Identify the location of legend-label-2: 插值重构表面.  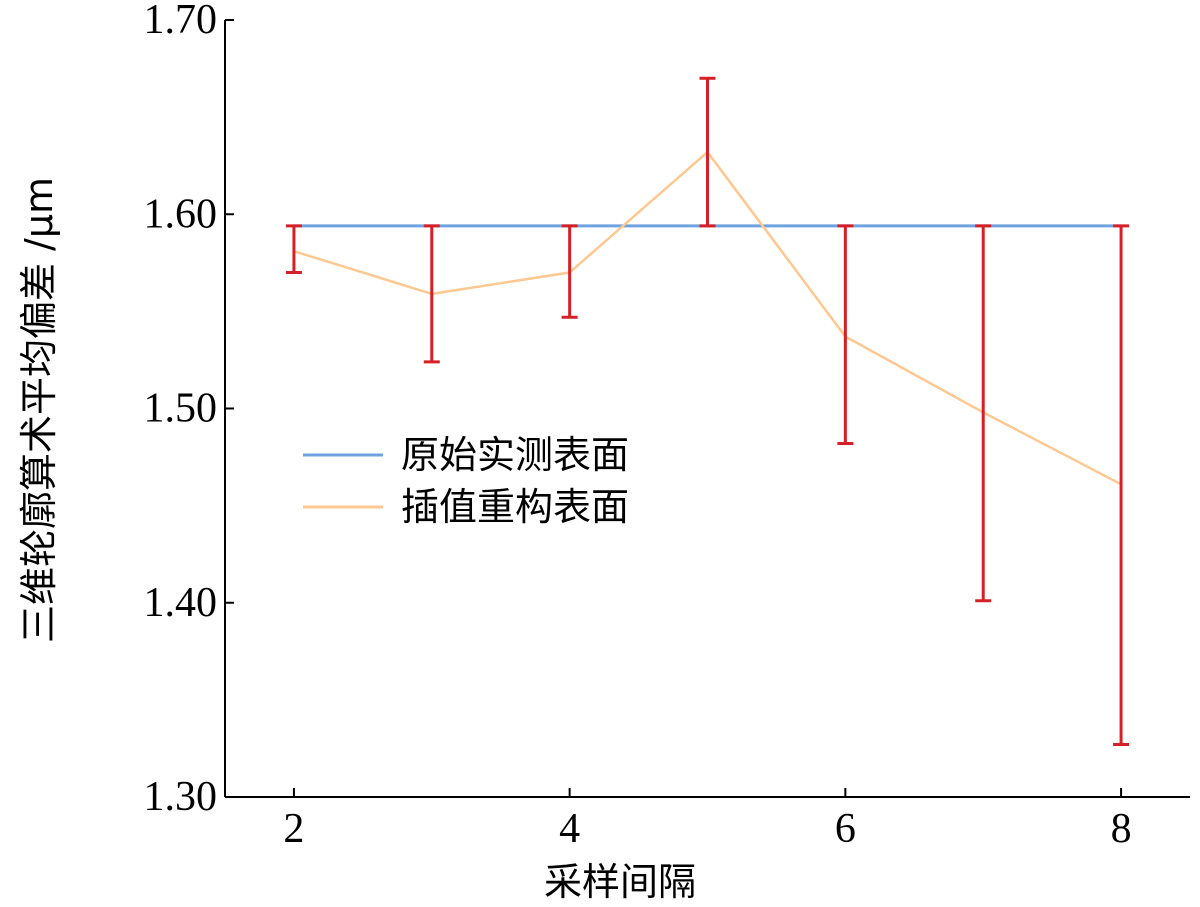
(515, 507).